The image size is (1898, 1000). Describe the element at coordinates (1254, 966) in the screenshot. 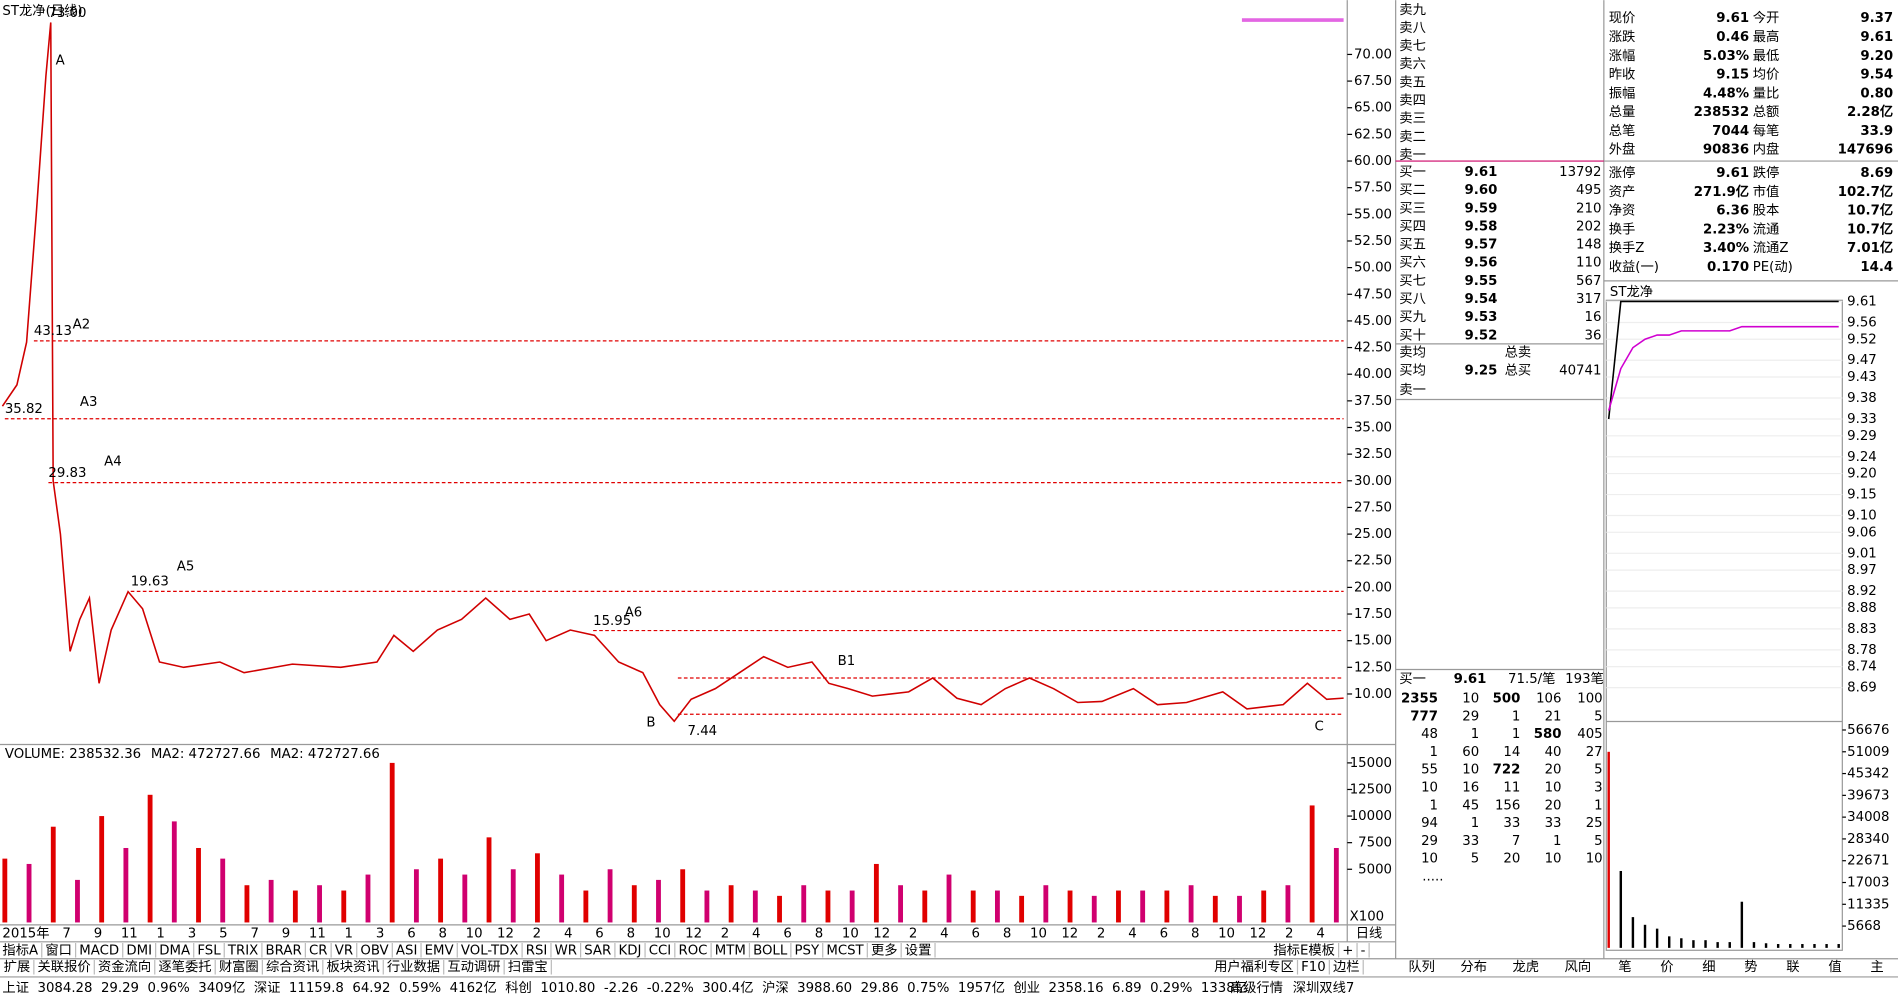

I see `tab: 用户福利专区` at that location.